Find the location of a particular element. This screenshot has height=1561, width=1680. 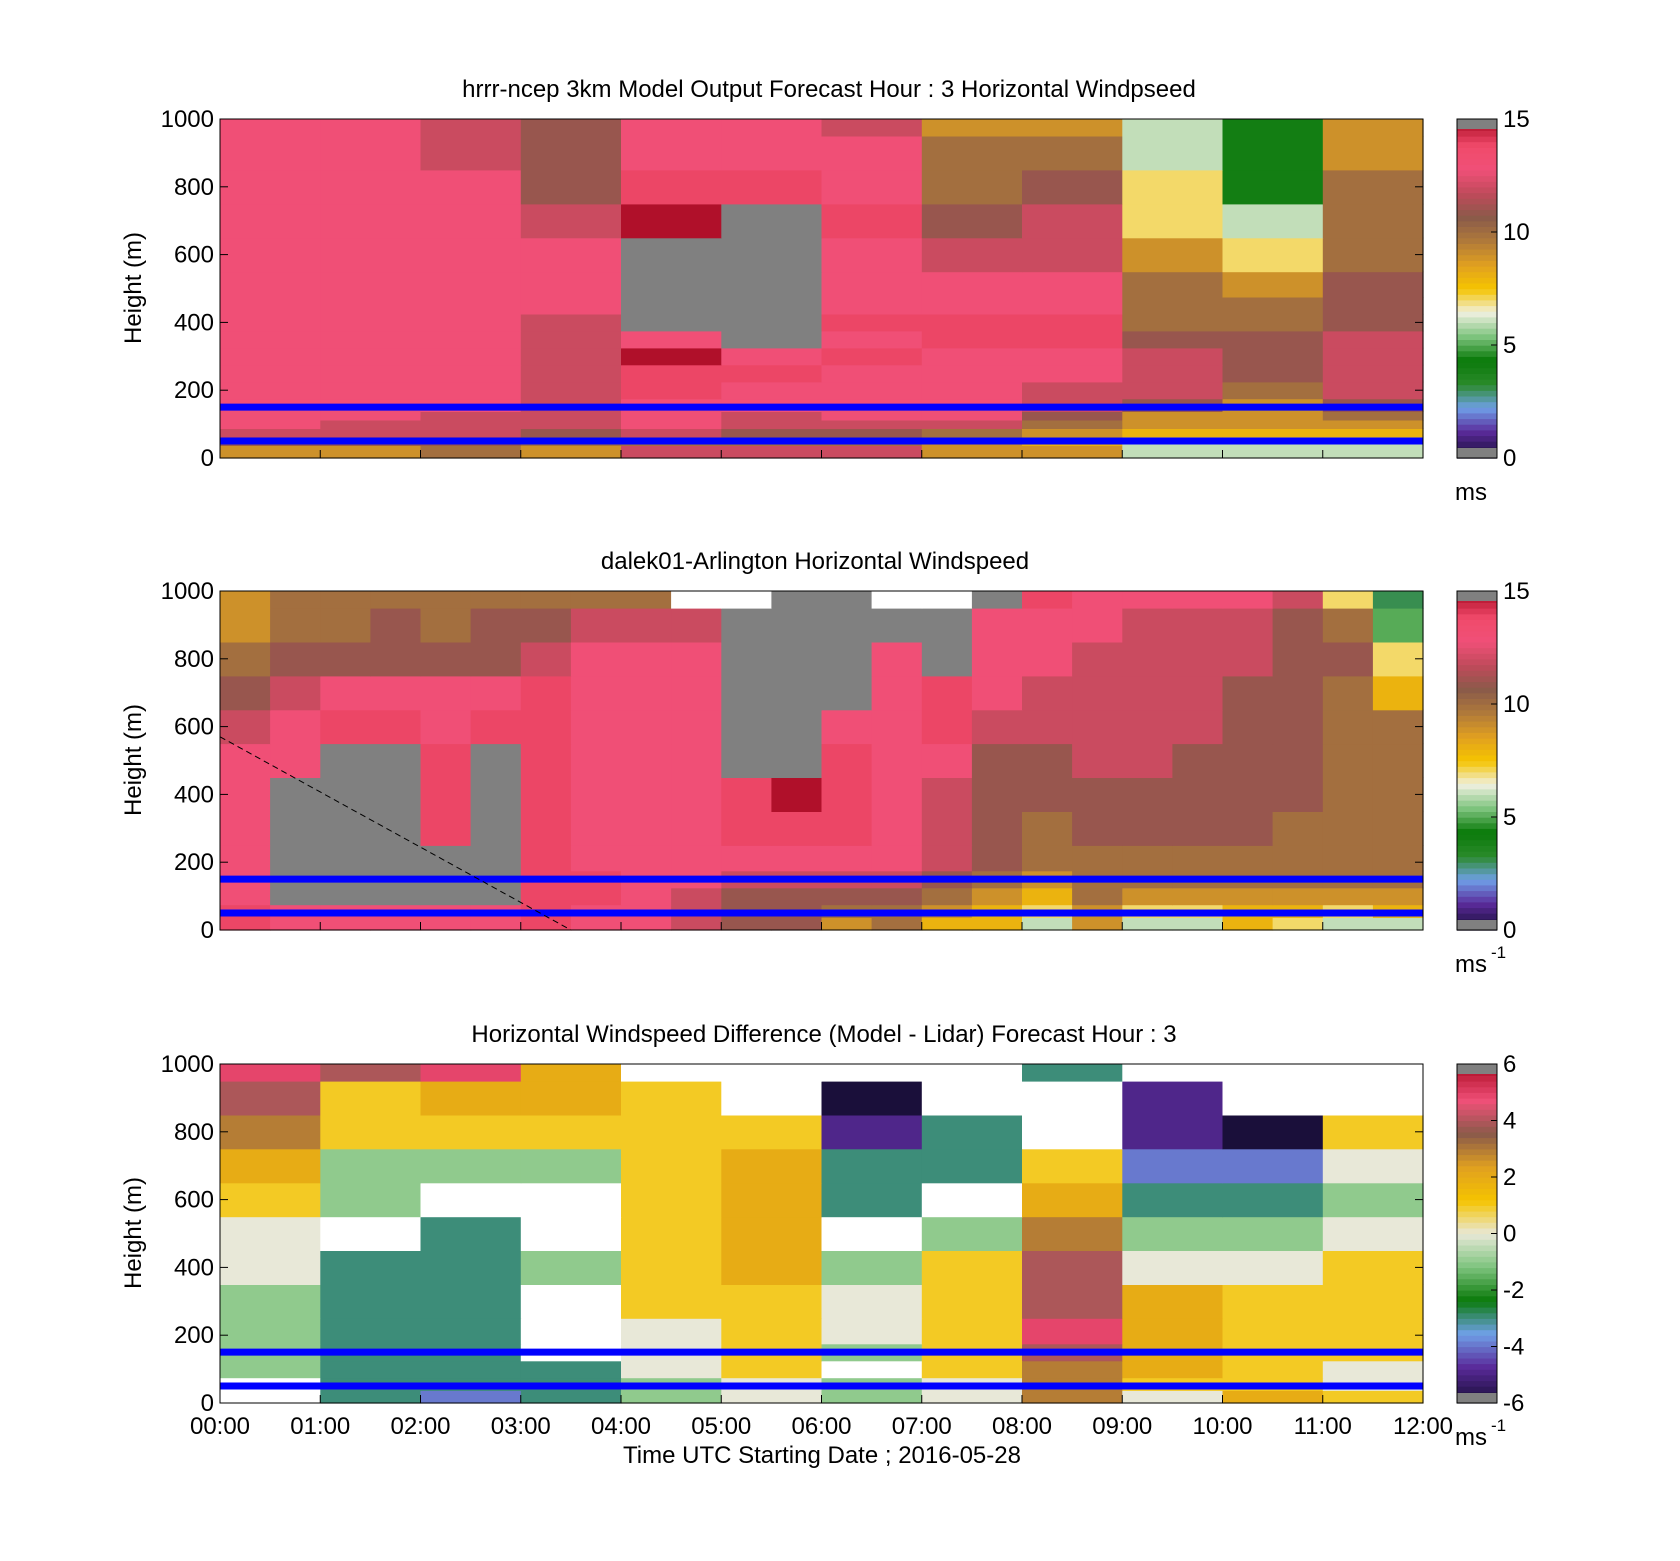

colorbar-unit-exponent: -1 is located at coordinates (1498, 1425).